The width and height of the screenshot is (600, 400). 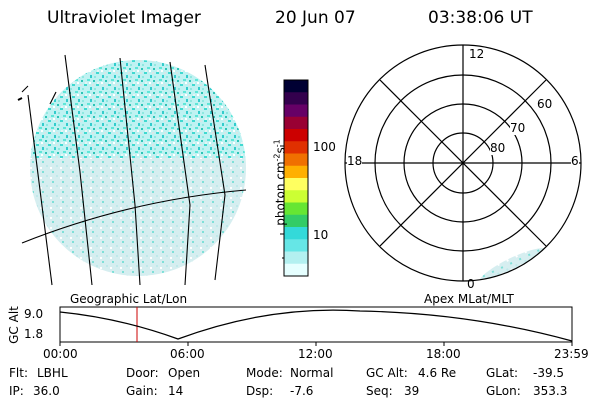 What do you see at coordinates (324, 147) in the screenshot?
I see `colorbar-tick-100: 100` at bounding box center [324, 147].